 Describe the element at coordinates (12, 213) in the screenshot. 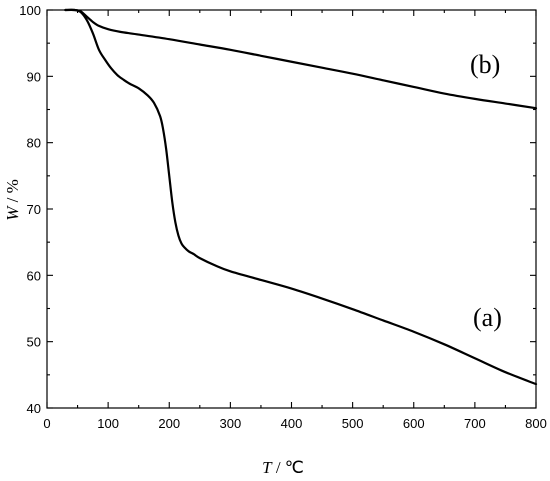

I see `y-axis-var: W` at that location.